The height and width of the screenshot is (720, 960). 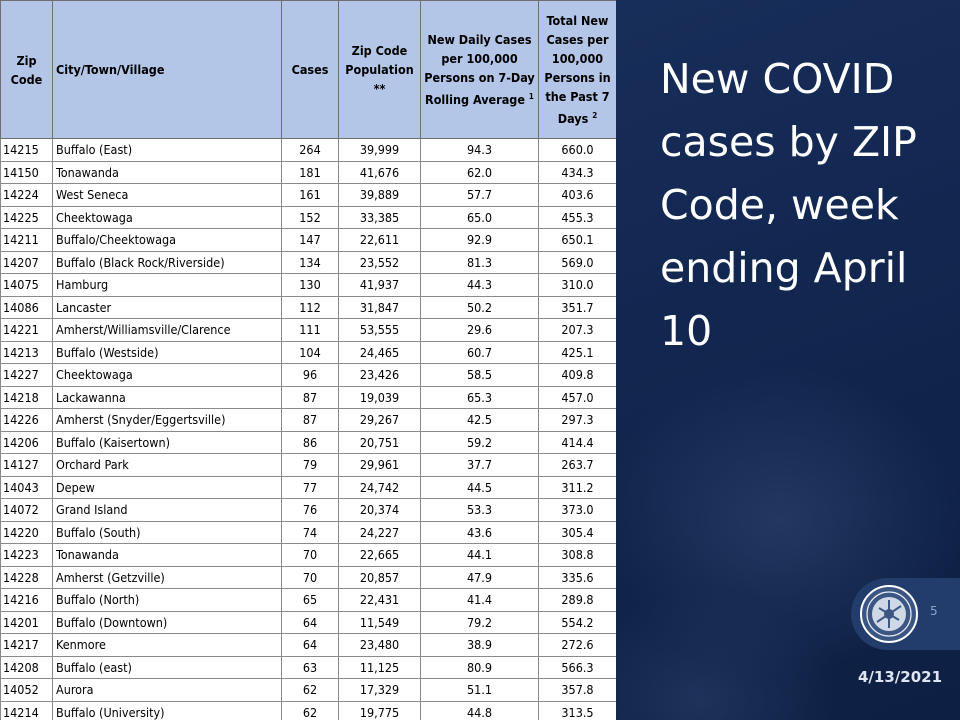 What do you see at coordinates (308, 532) in the screenshot?
I see `table-row: 14220 Buffalo (South) 74 24,227 43.6 305.4` at bounding box center [308, 532].